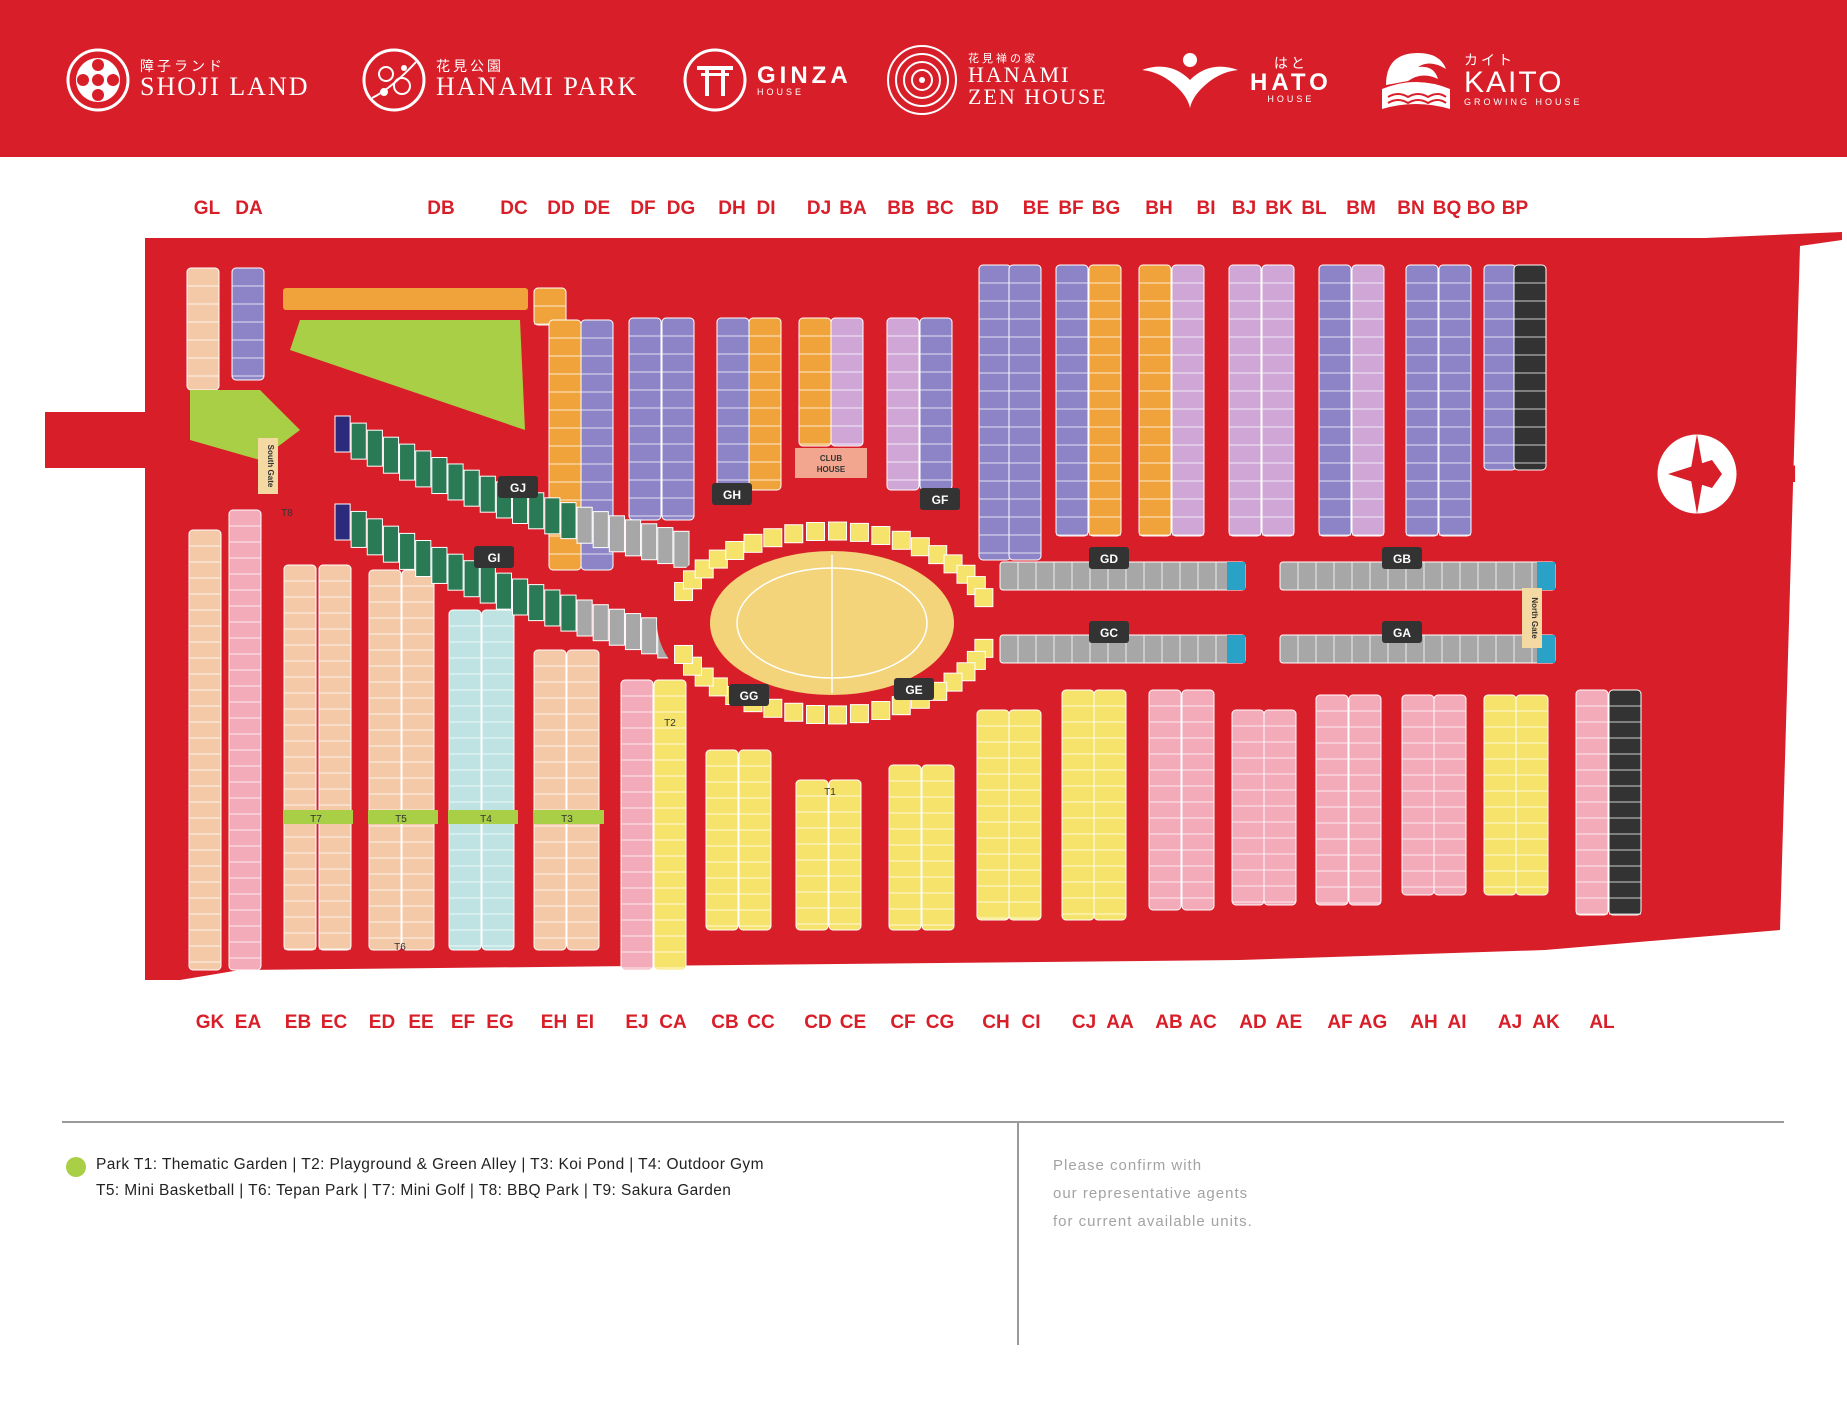 Image resolution: width=1847 pixels, height=1406 pixels. What do you see at coordinates (900, 208) in the screenshot?
I see `top-block-label: BB` at bounding box center [900, 208].